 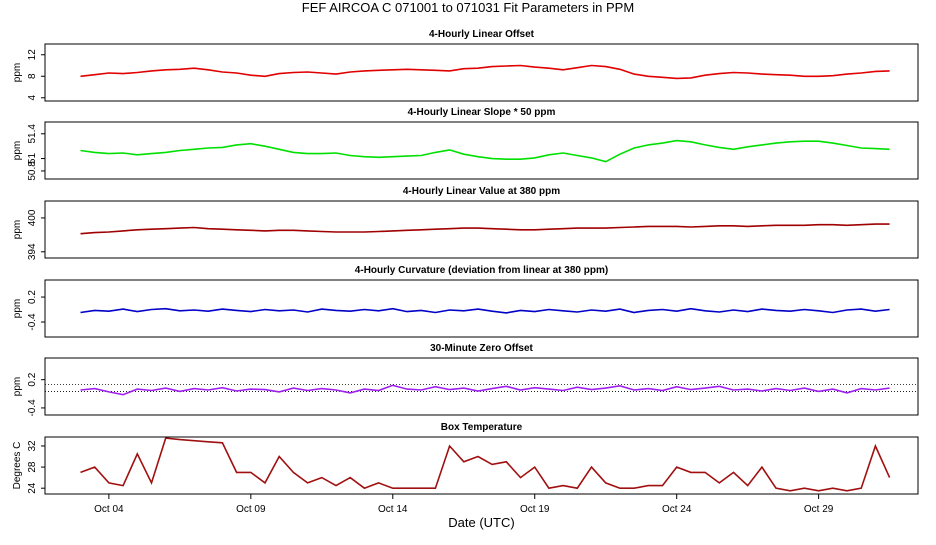 I want to click on panel-title: 4-Hourly Linear Slope * 50 ppm, so click(x=482, y=112).